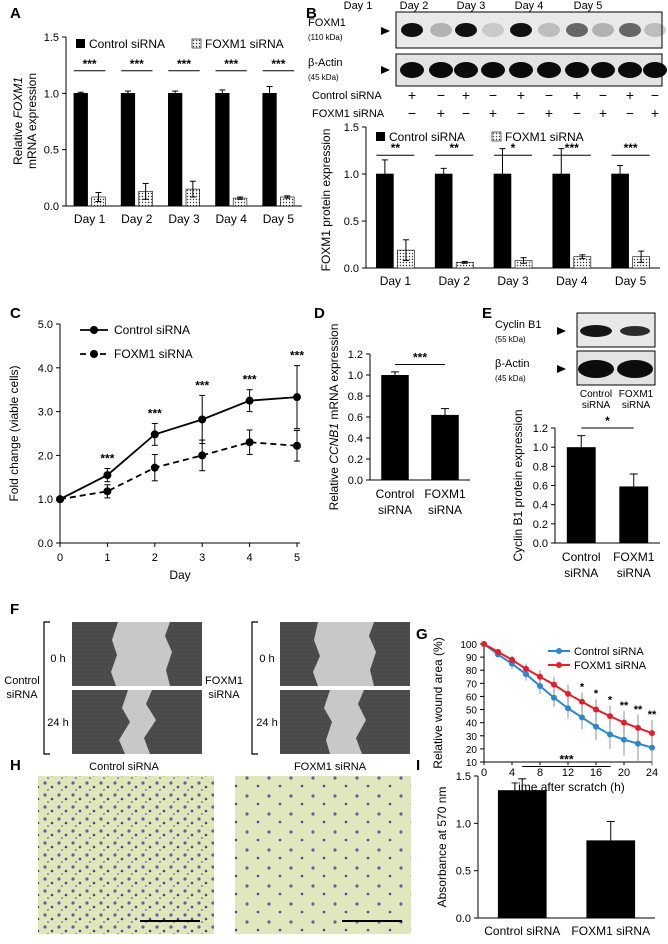  What do you see at coordinates (472, 671) in the screenshot?
I see `y-tick-label: 80` at bounding box center [472, 671].